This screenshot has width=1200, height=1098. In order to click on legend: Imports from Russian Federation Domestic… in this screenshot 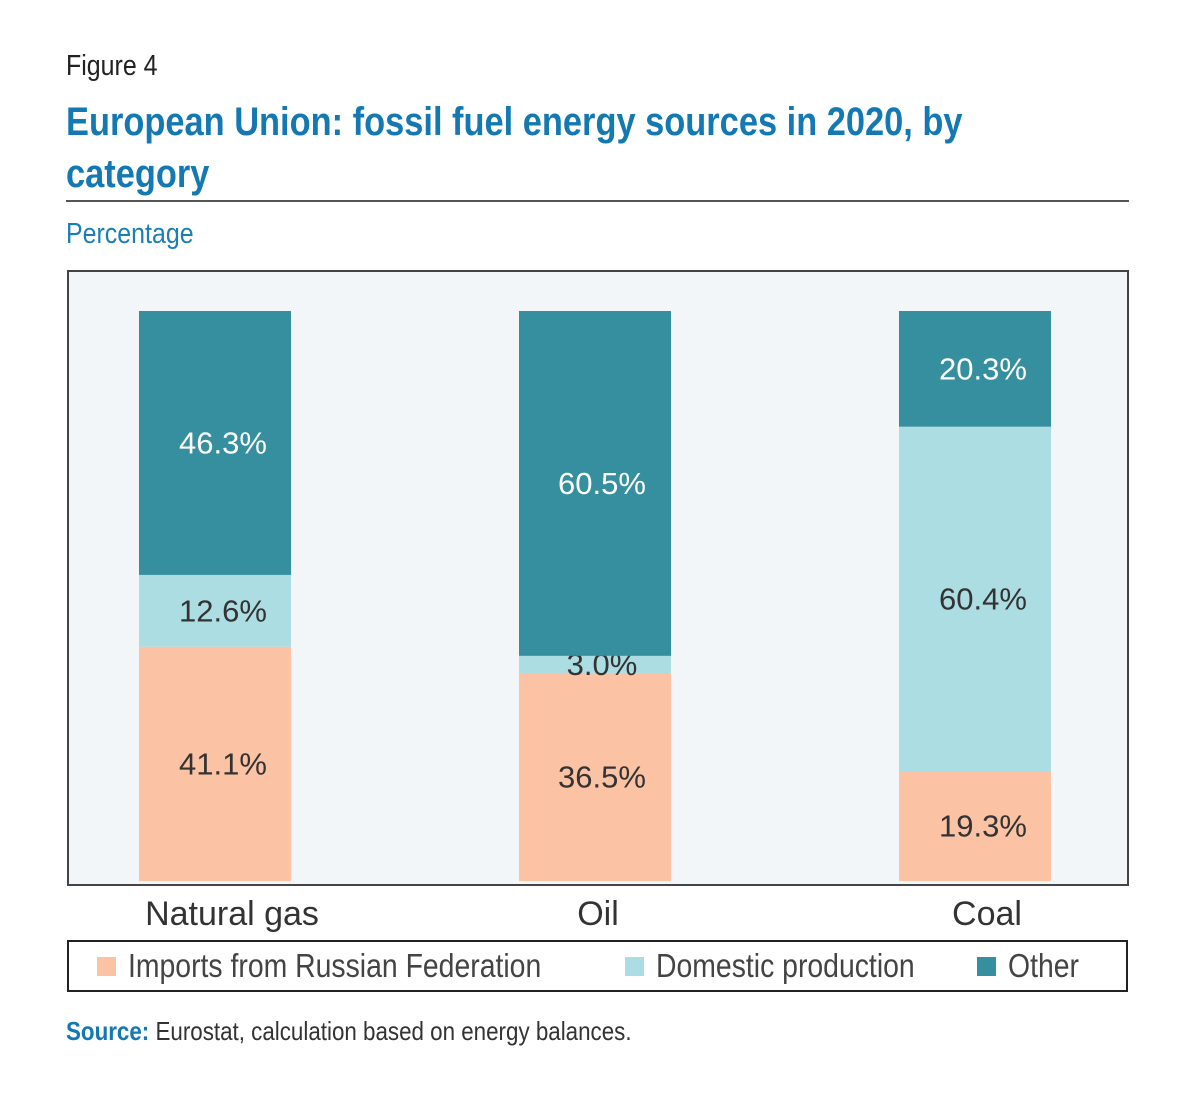, I will do `click(597, 966)`.